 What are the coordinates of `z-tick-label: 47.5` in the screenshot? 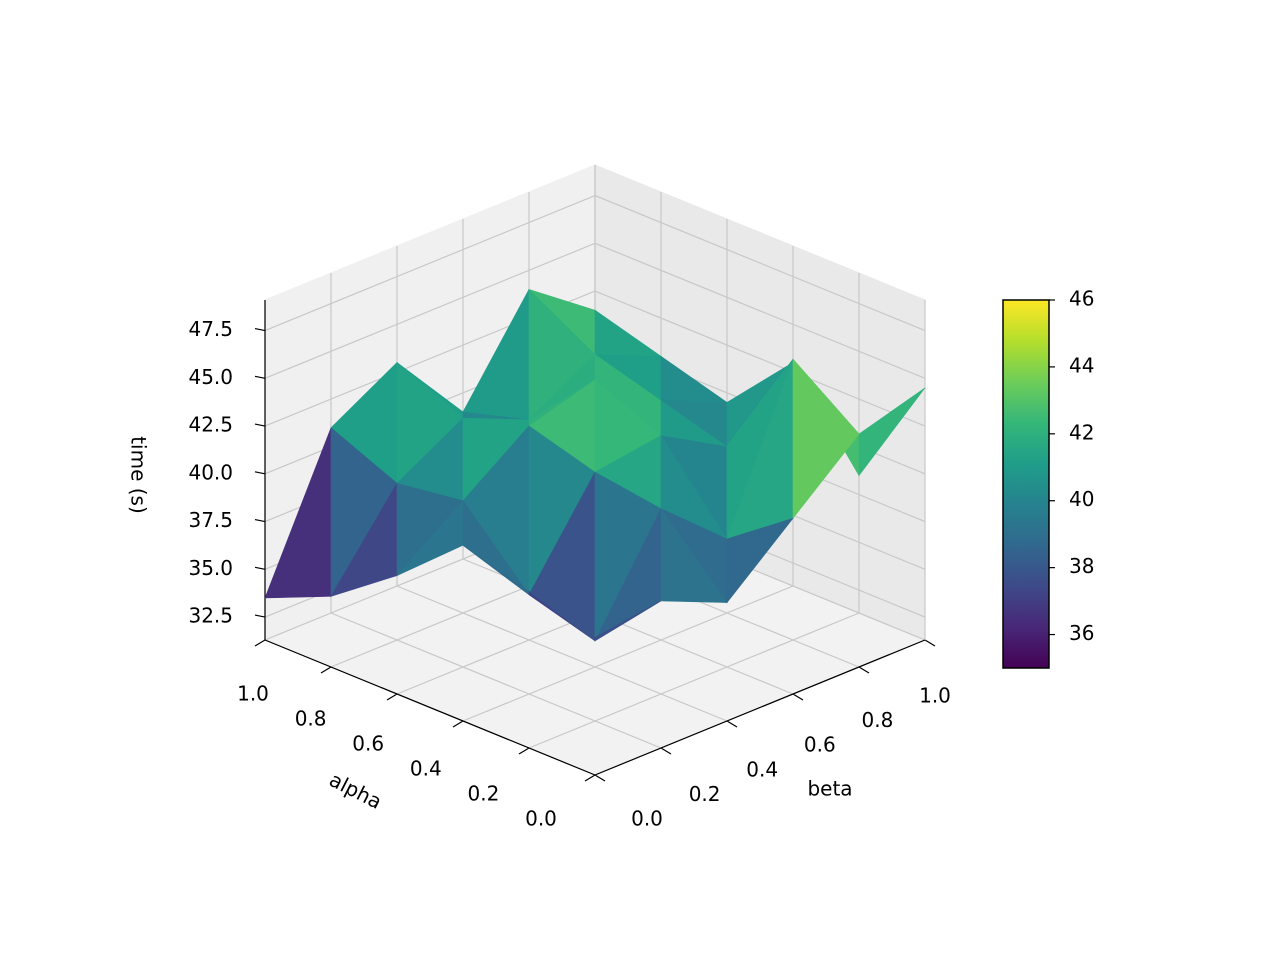 It's located at (210, 329).